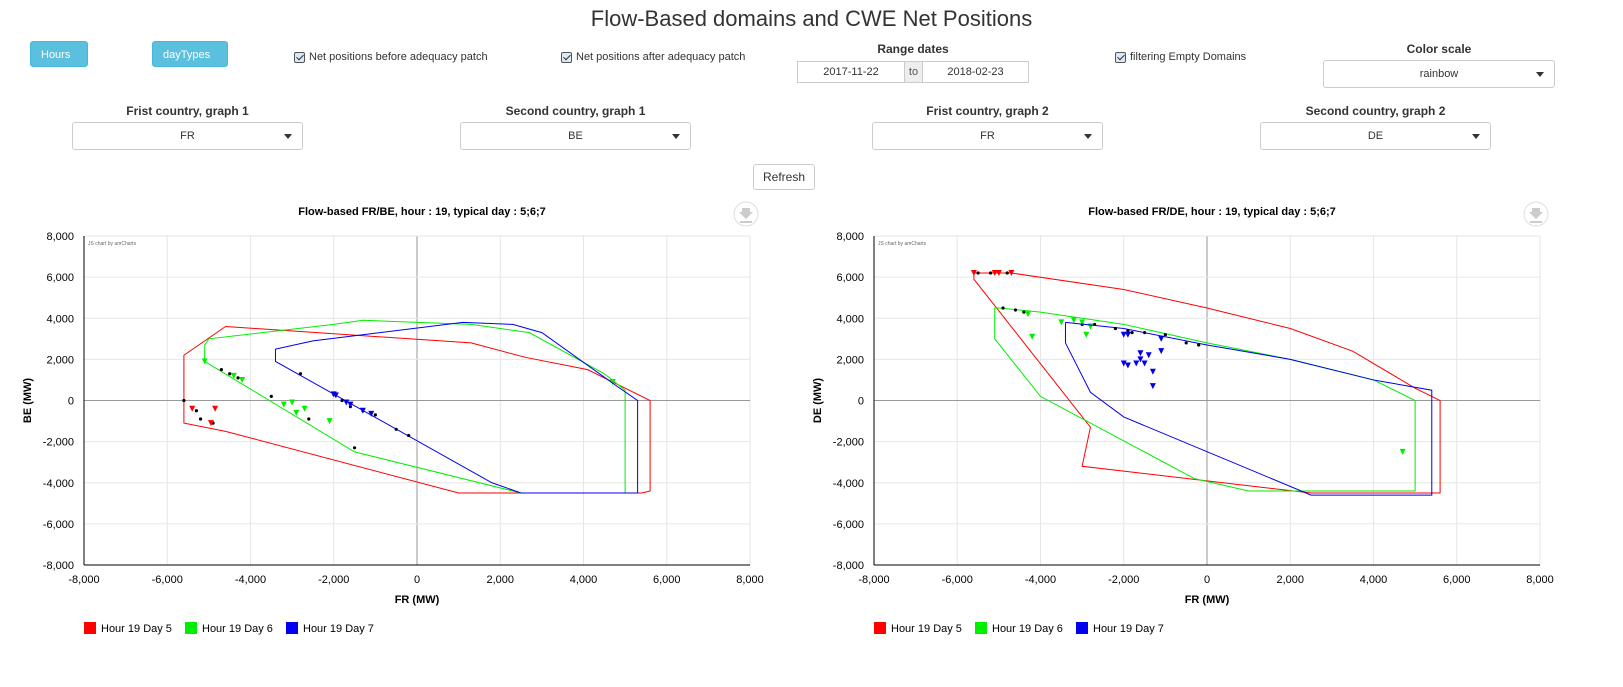 This screenshot has height=687, width=1623. Describe the element at coordinates (975, 72) in the screenshot. I see `date-to-input: 2018-02-23` at that location.